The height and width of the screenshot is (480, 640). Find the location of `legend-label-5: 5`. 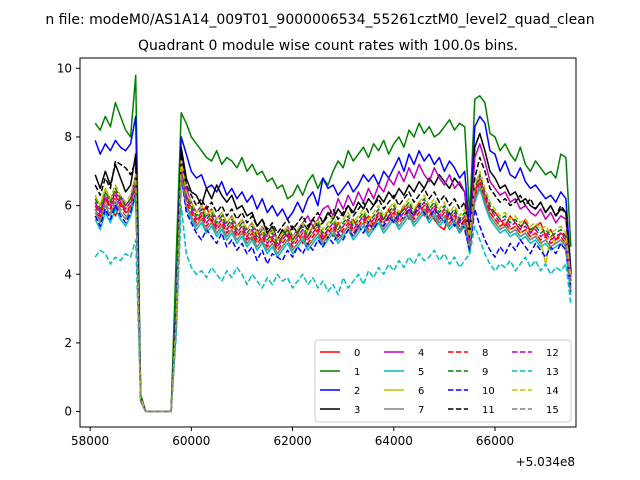

legend-label-5: 5 is located at coordinates (421, 372).